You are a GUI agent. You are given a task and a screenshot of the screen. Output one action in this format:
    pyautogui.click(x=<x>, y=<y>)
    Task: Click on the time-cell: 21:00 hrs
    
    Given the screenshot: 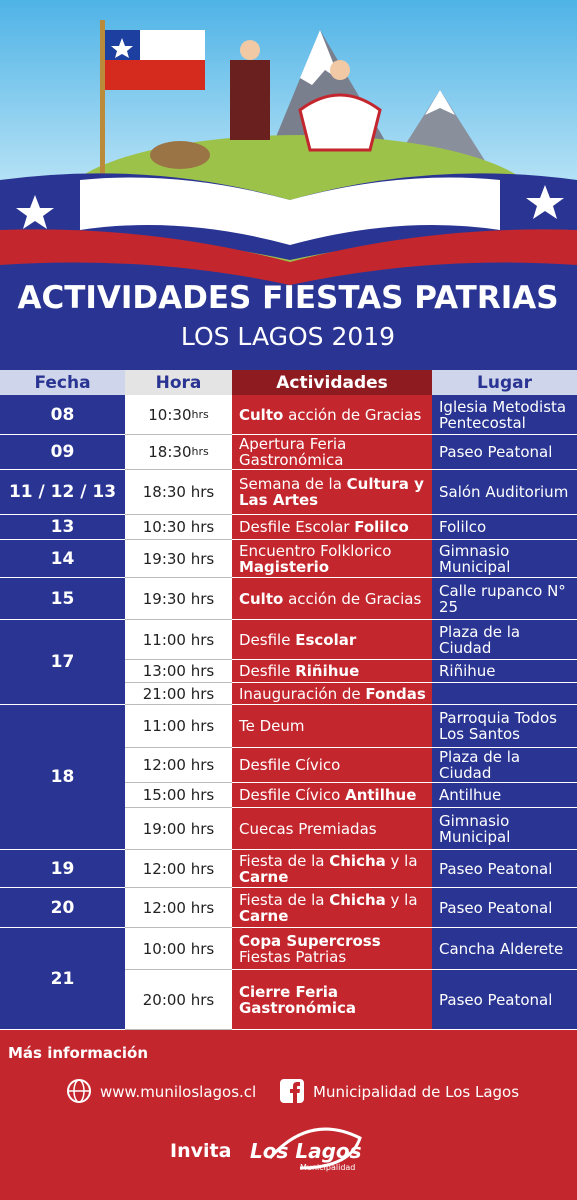 What is the action you would take?
    pyautogui.click(x=178, y=694)
    